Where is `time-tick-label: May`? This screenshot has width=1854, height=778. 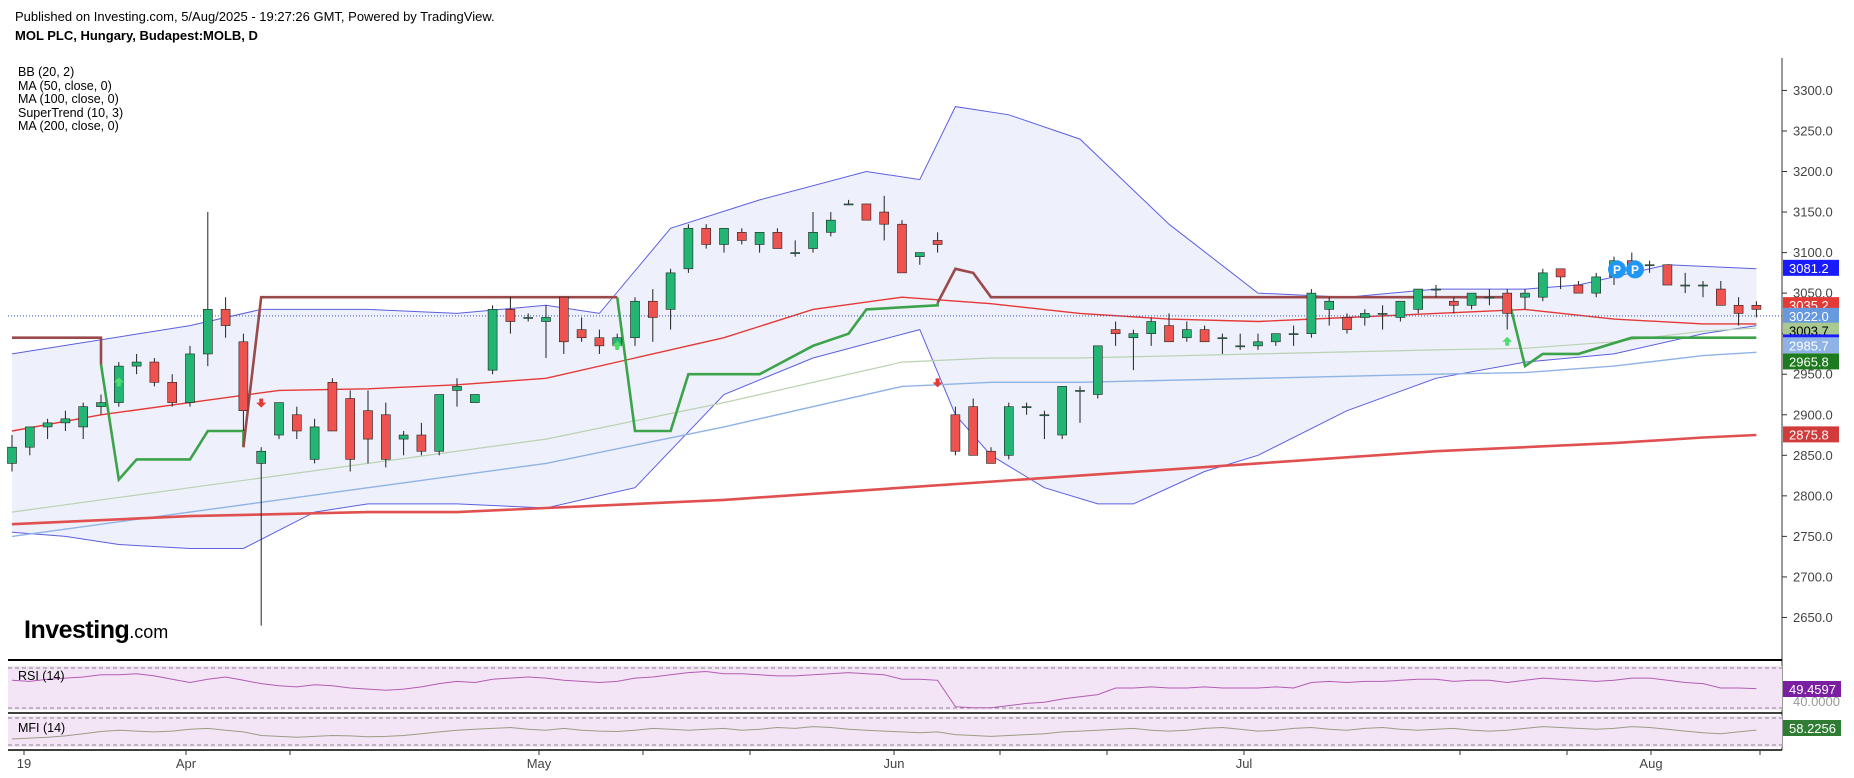
time-tick-label: May is located at coordinates (539, 763).